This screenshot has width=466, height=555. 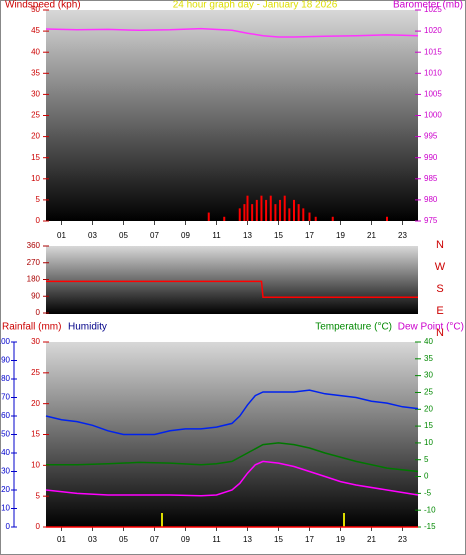 I want to click on y-tick-label: 45, so click(x=35, y=30).